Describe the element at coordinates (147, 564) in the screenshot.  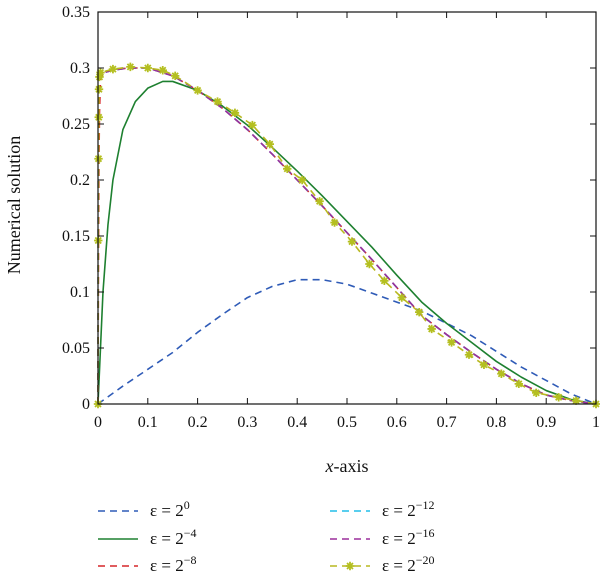
I see `legend-item: ε = 2−8` at that location.